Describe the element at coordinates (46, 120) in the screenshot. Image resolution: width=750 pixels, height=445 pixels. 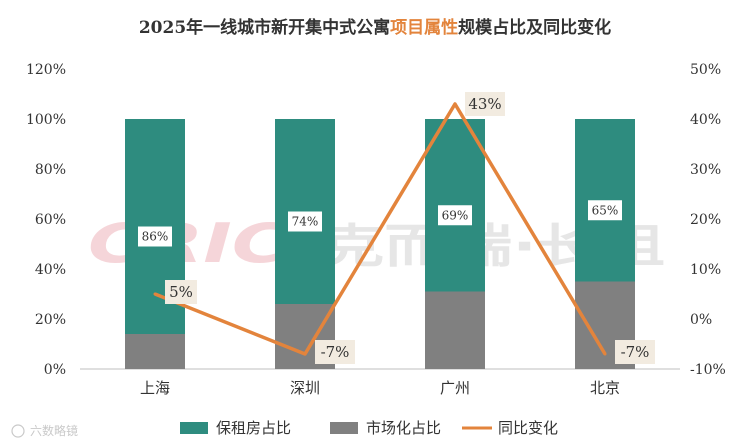
I see `y-left-tick: 100%` at that location.